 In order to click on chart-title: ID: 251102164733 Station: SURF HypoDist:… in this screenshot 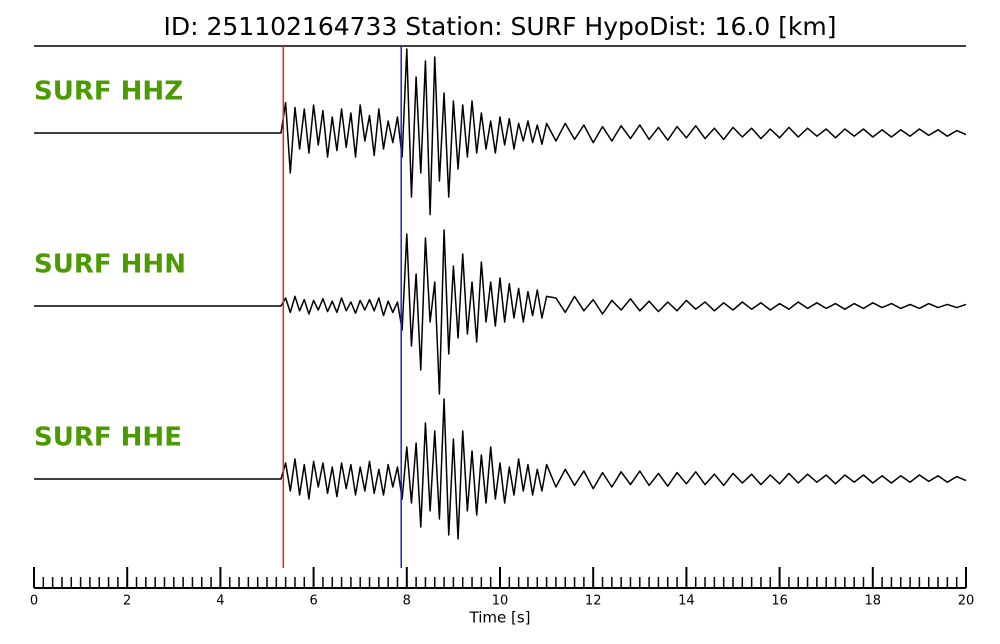, I will do `click(499, 26)`.